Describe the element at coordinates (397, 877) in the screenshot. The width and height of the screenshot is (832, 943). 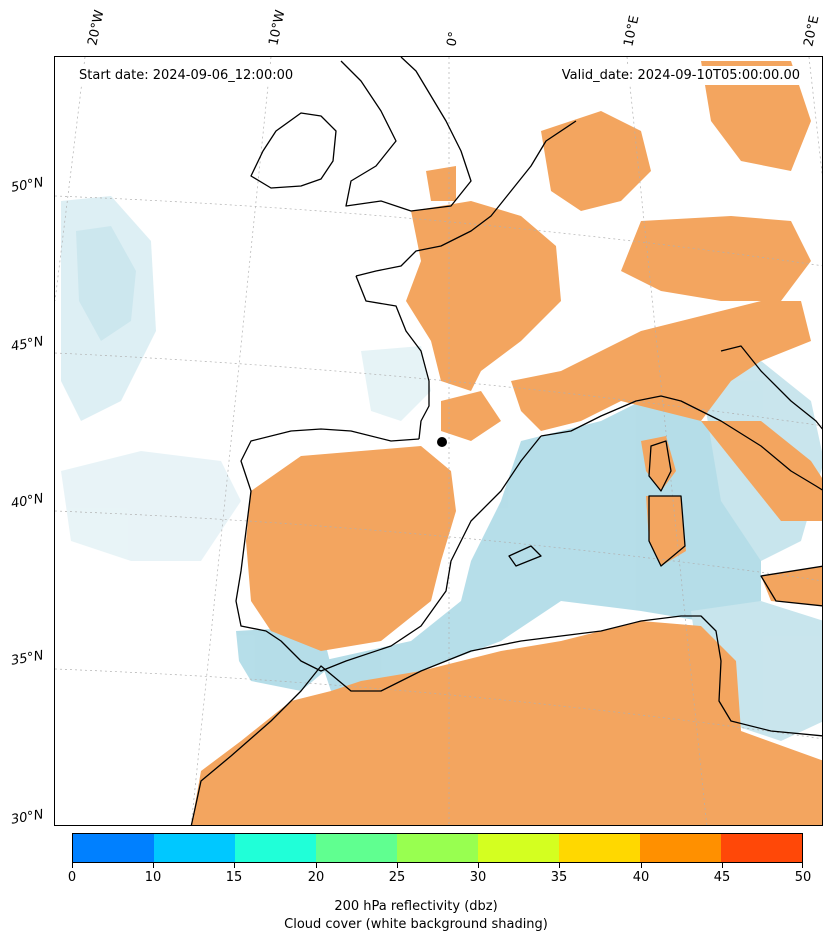
I see `colorbar-tick-label: 25` at that location.